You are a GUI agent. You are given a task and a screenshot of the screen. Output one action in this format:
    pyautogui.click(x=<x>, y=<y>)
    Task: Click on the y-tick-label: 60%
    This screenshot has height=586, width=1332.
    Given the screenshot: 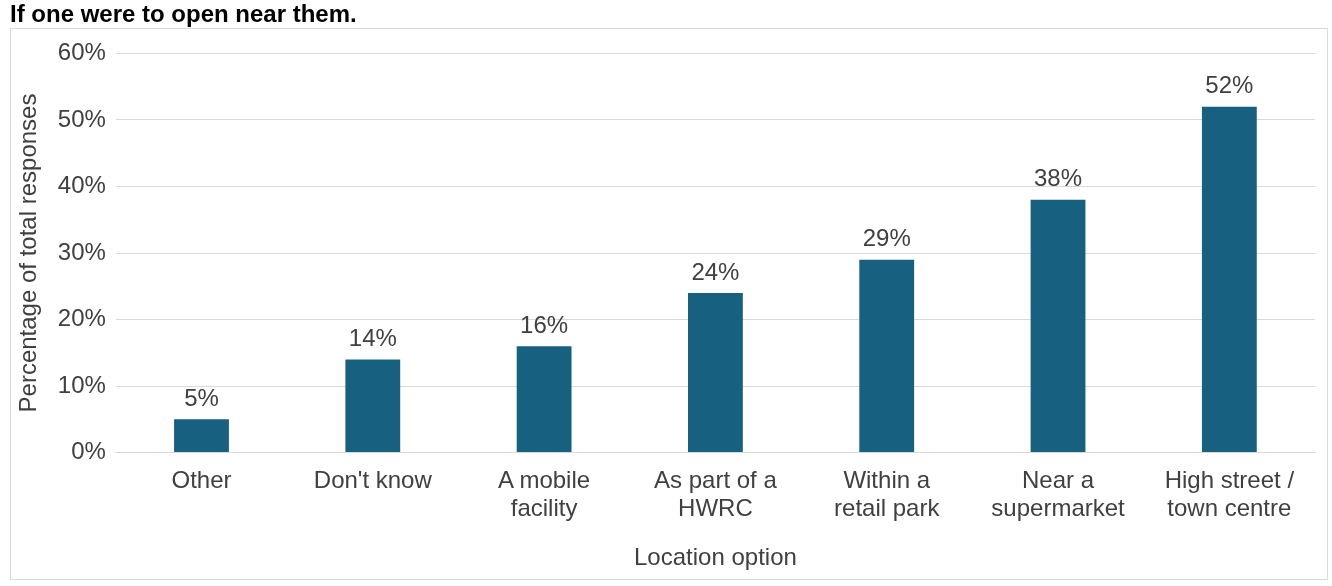 What is the action you would take?
    pyautogui.click(x=81, y=52)
    